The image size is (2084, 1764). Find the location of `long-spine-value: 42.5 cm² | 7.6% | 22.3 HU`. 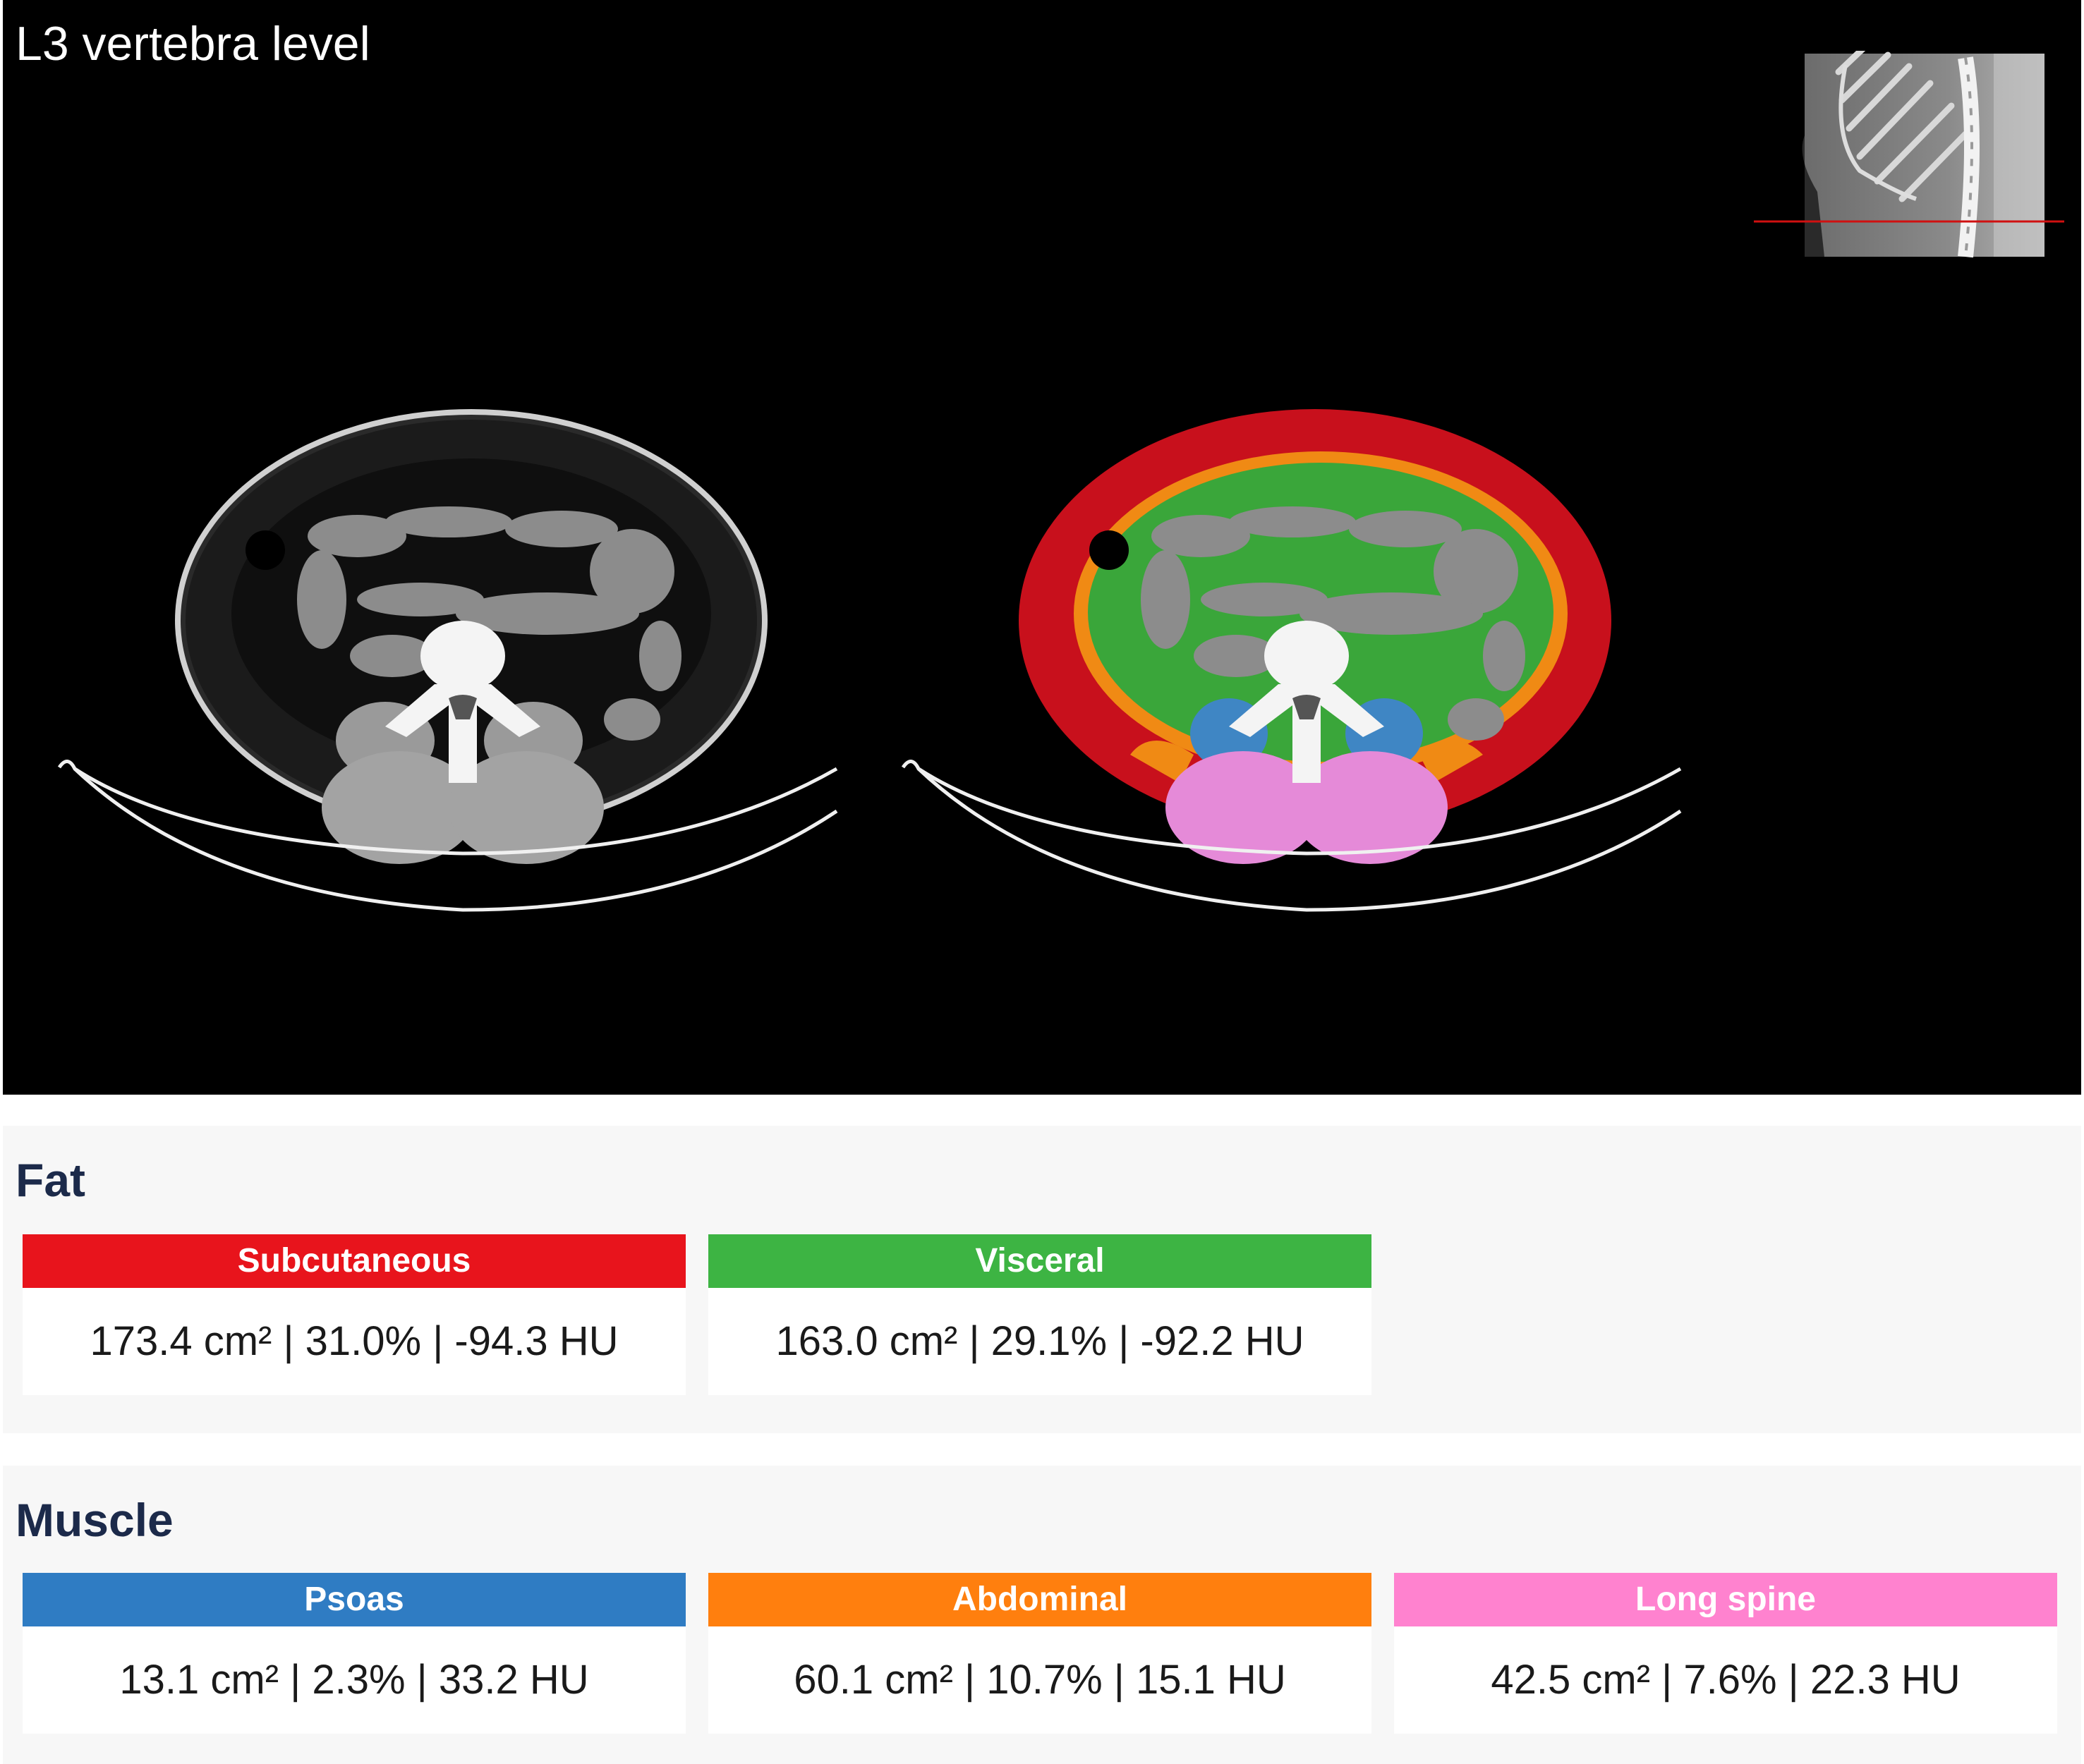

long-spine-value: 42.5 cm² | 7.6% | 22.3 HU is located at coordinates (1726, 1680).